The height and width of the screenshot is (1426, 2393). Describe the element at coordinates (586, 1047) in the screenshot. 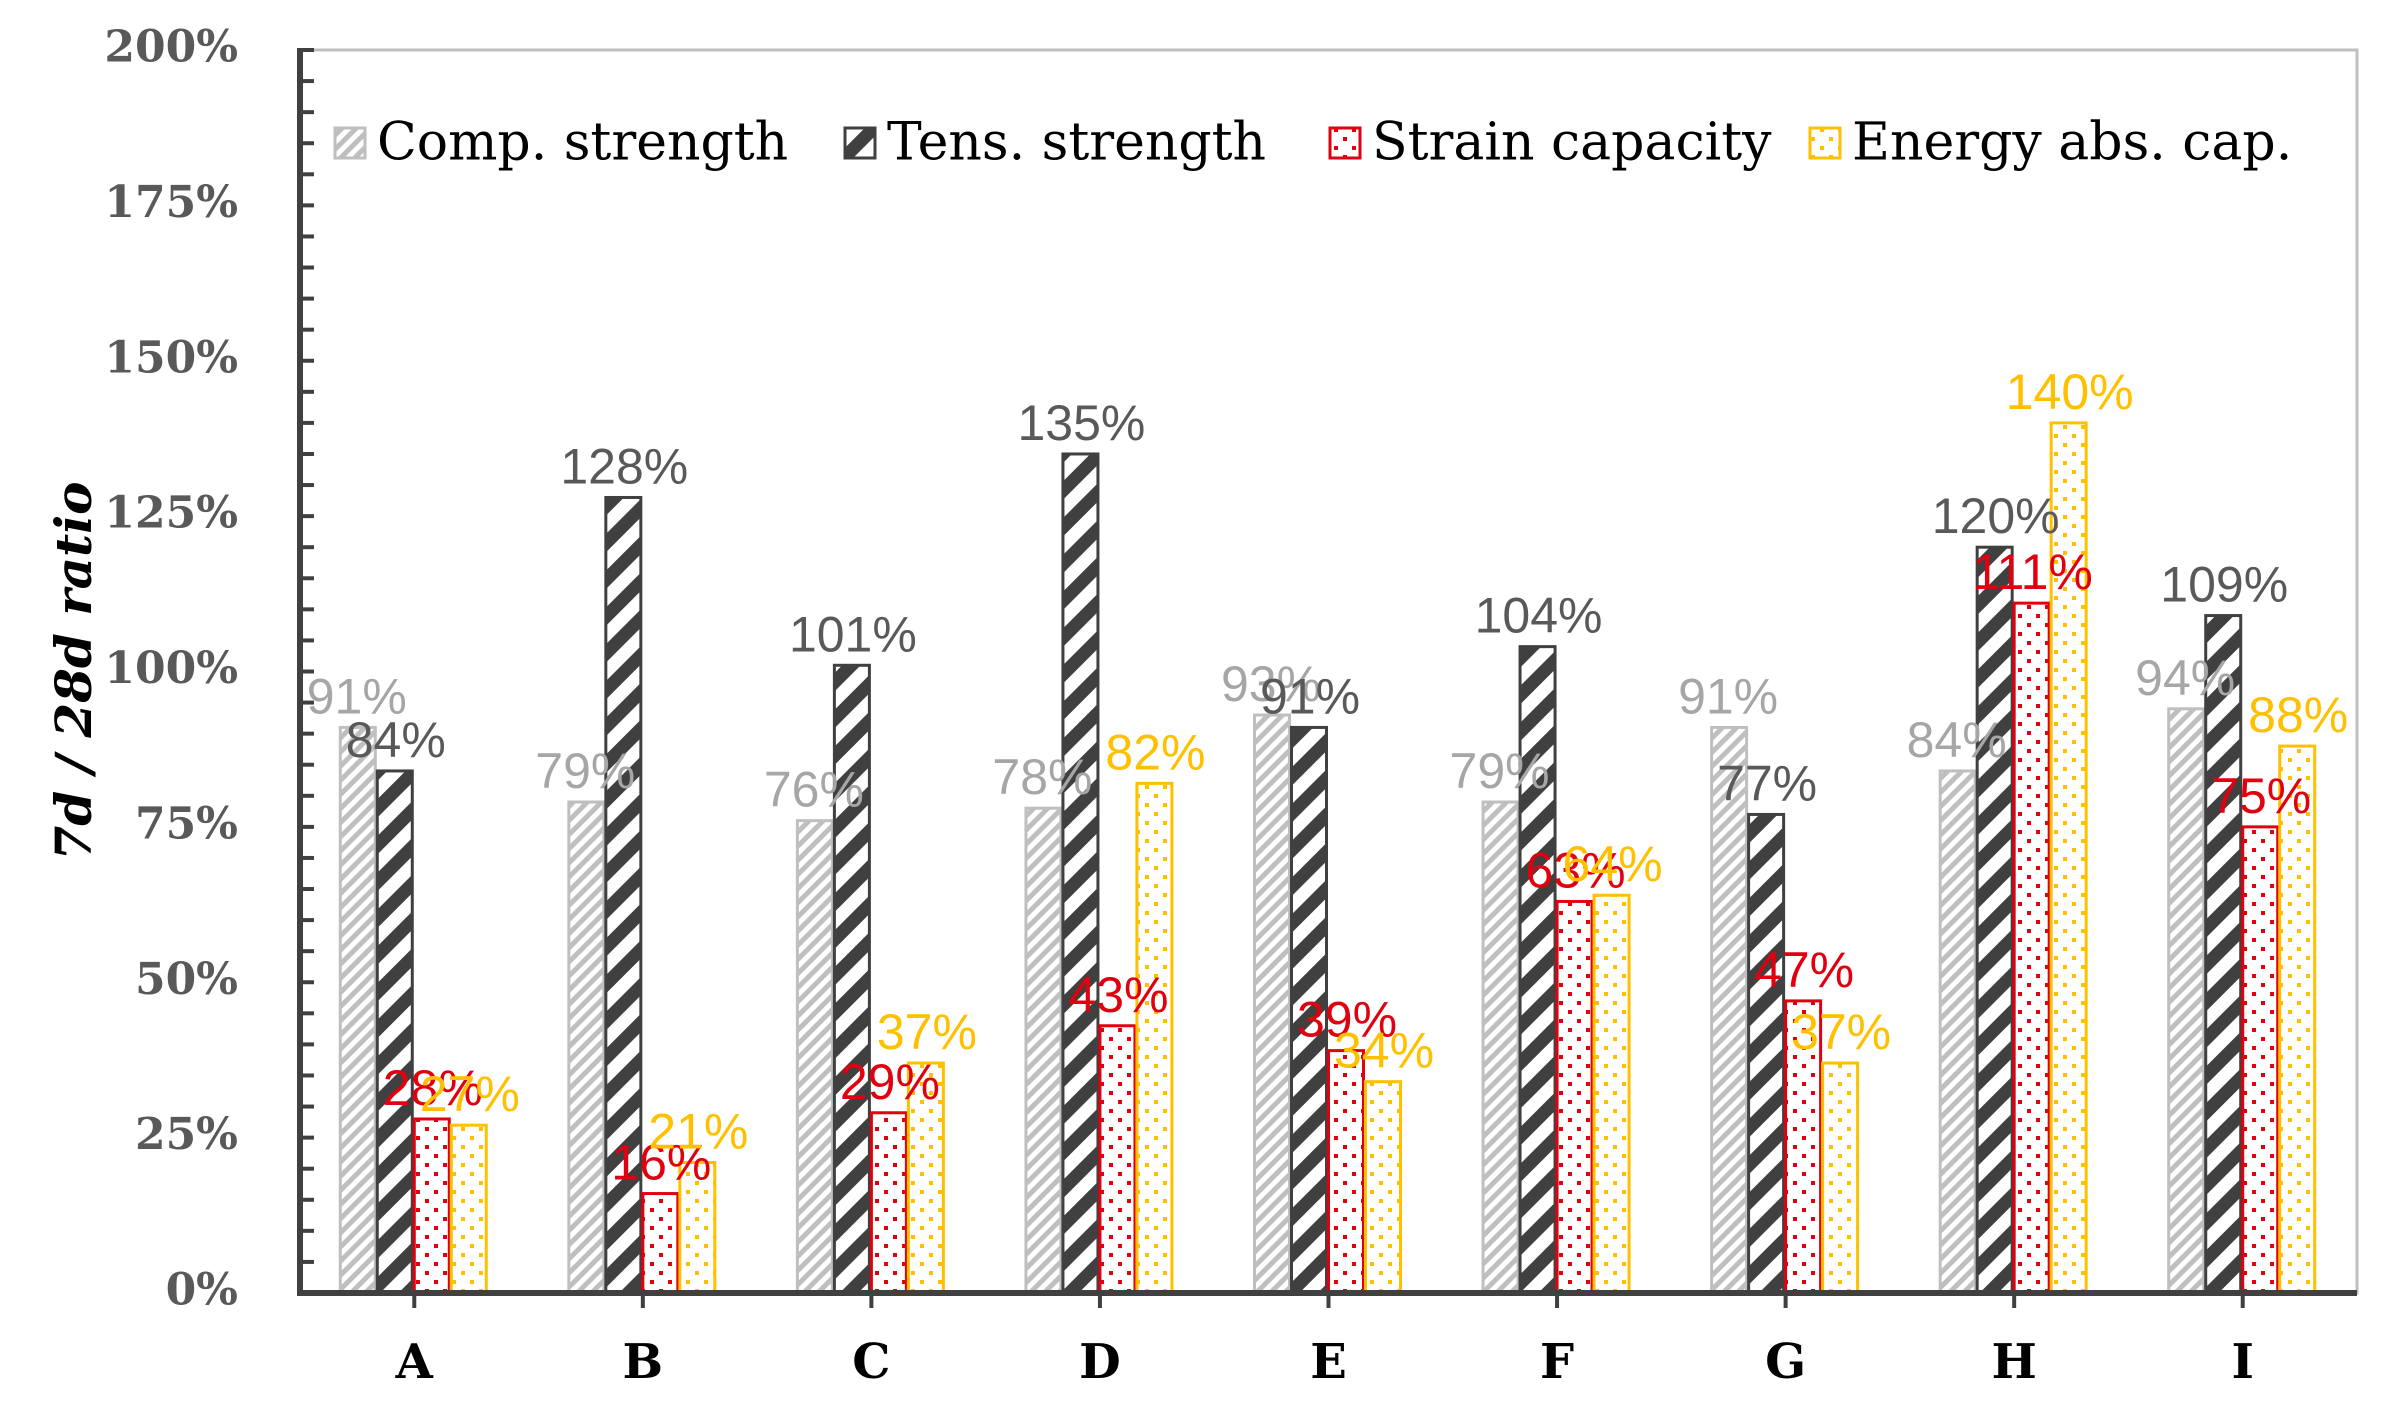

I see `bar-comp-strength-B` at that location.